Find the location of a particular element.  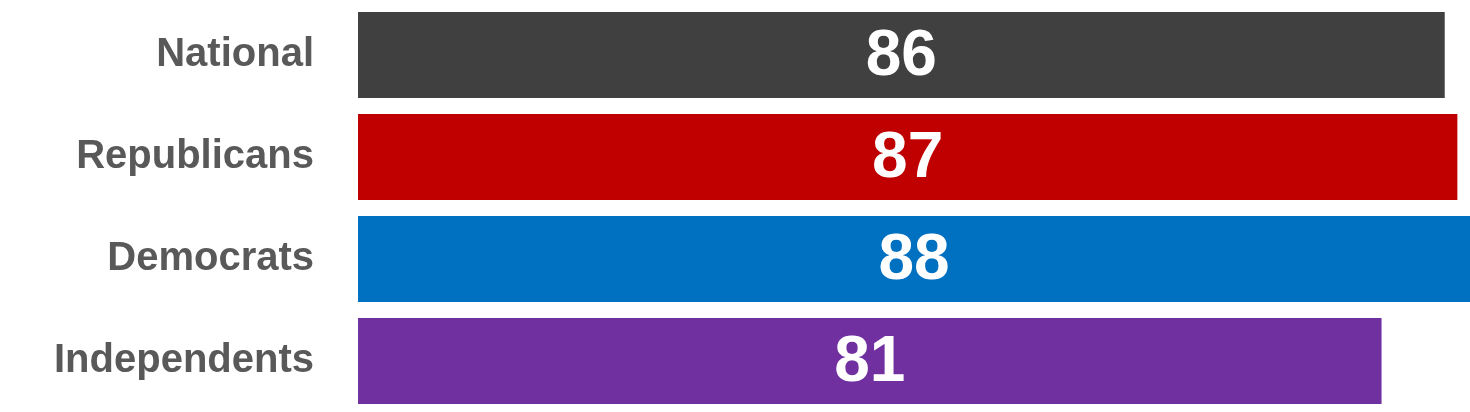

bar is located at coordinates (870, 361).